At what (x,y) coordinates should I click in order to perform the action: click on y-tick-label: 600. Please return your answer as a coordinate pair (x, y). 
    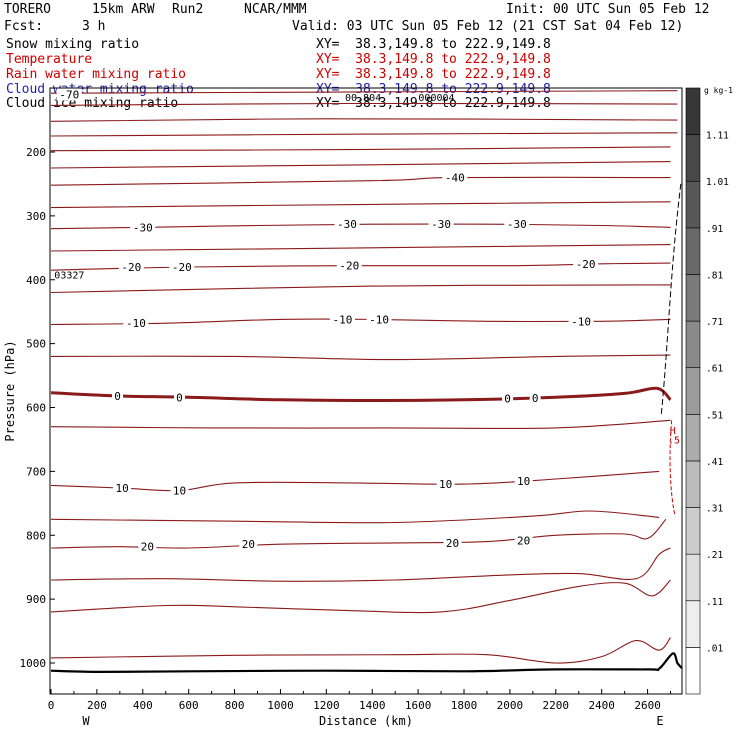
    Looking at the image, I should click on (36, 408).